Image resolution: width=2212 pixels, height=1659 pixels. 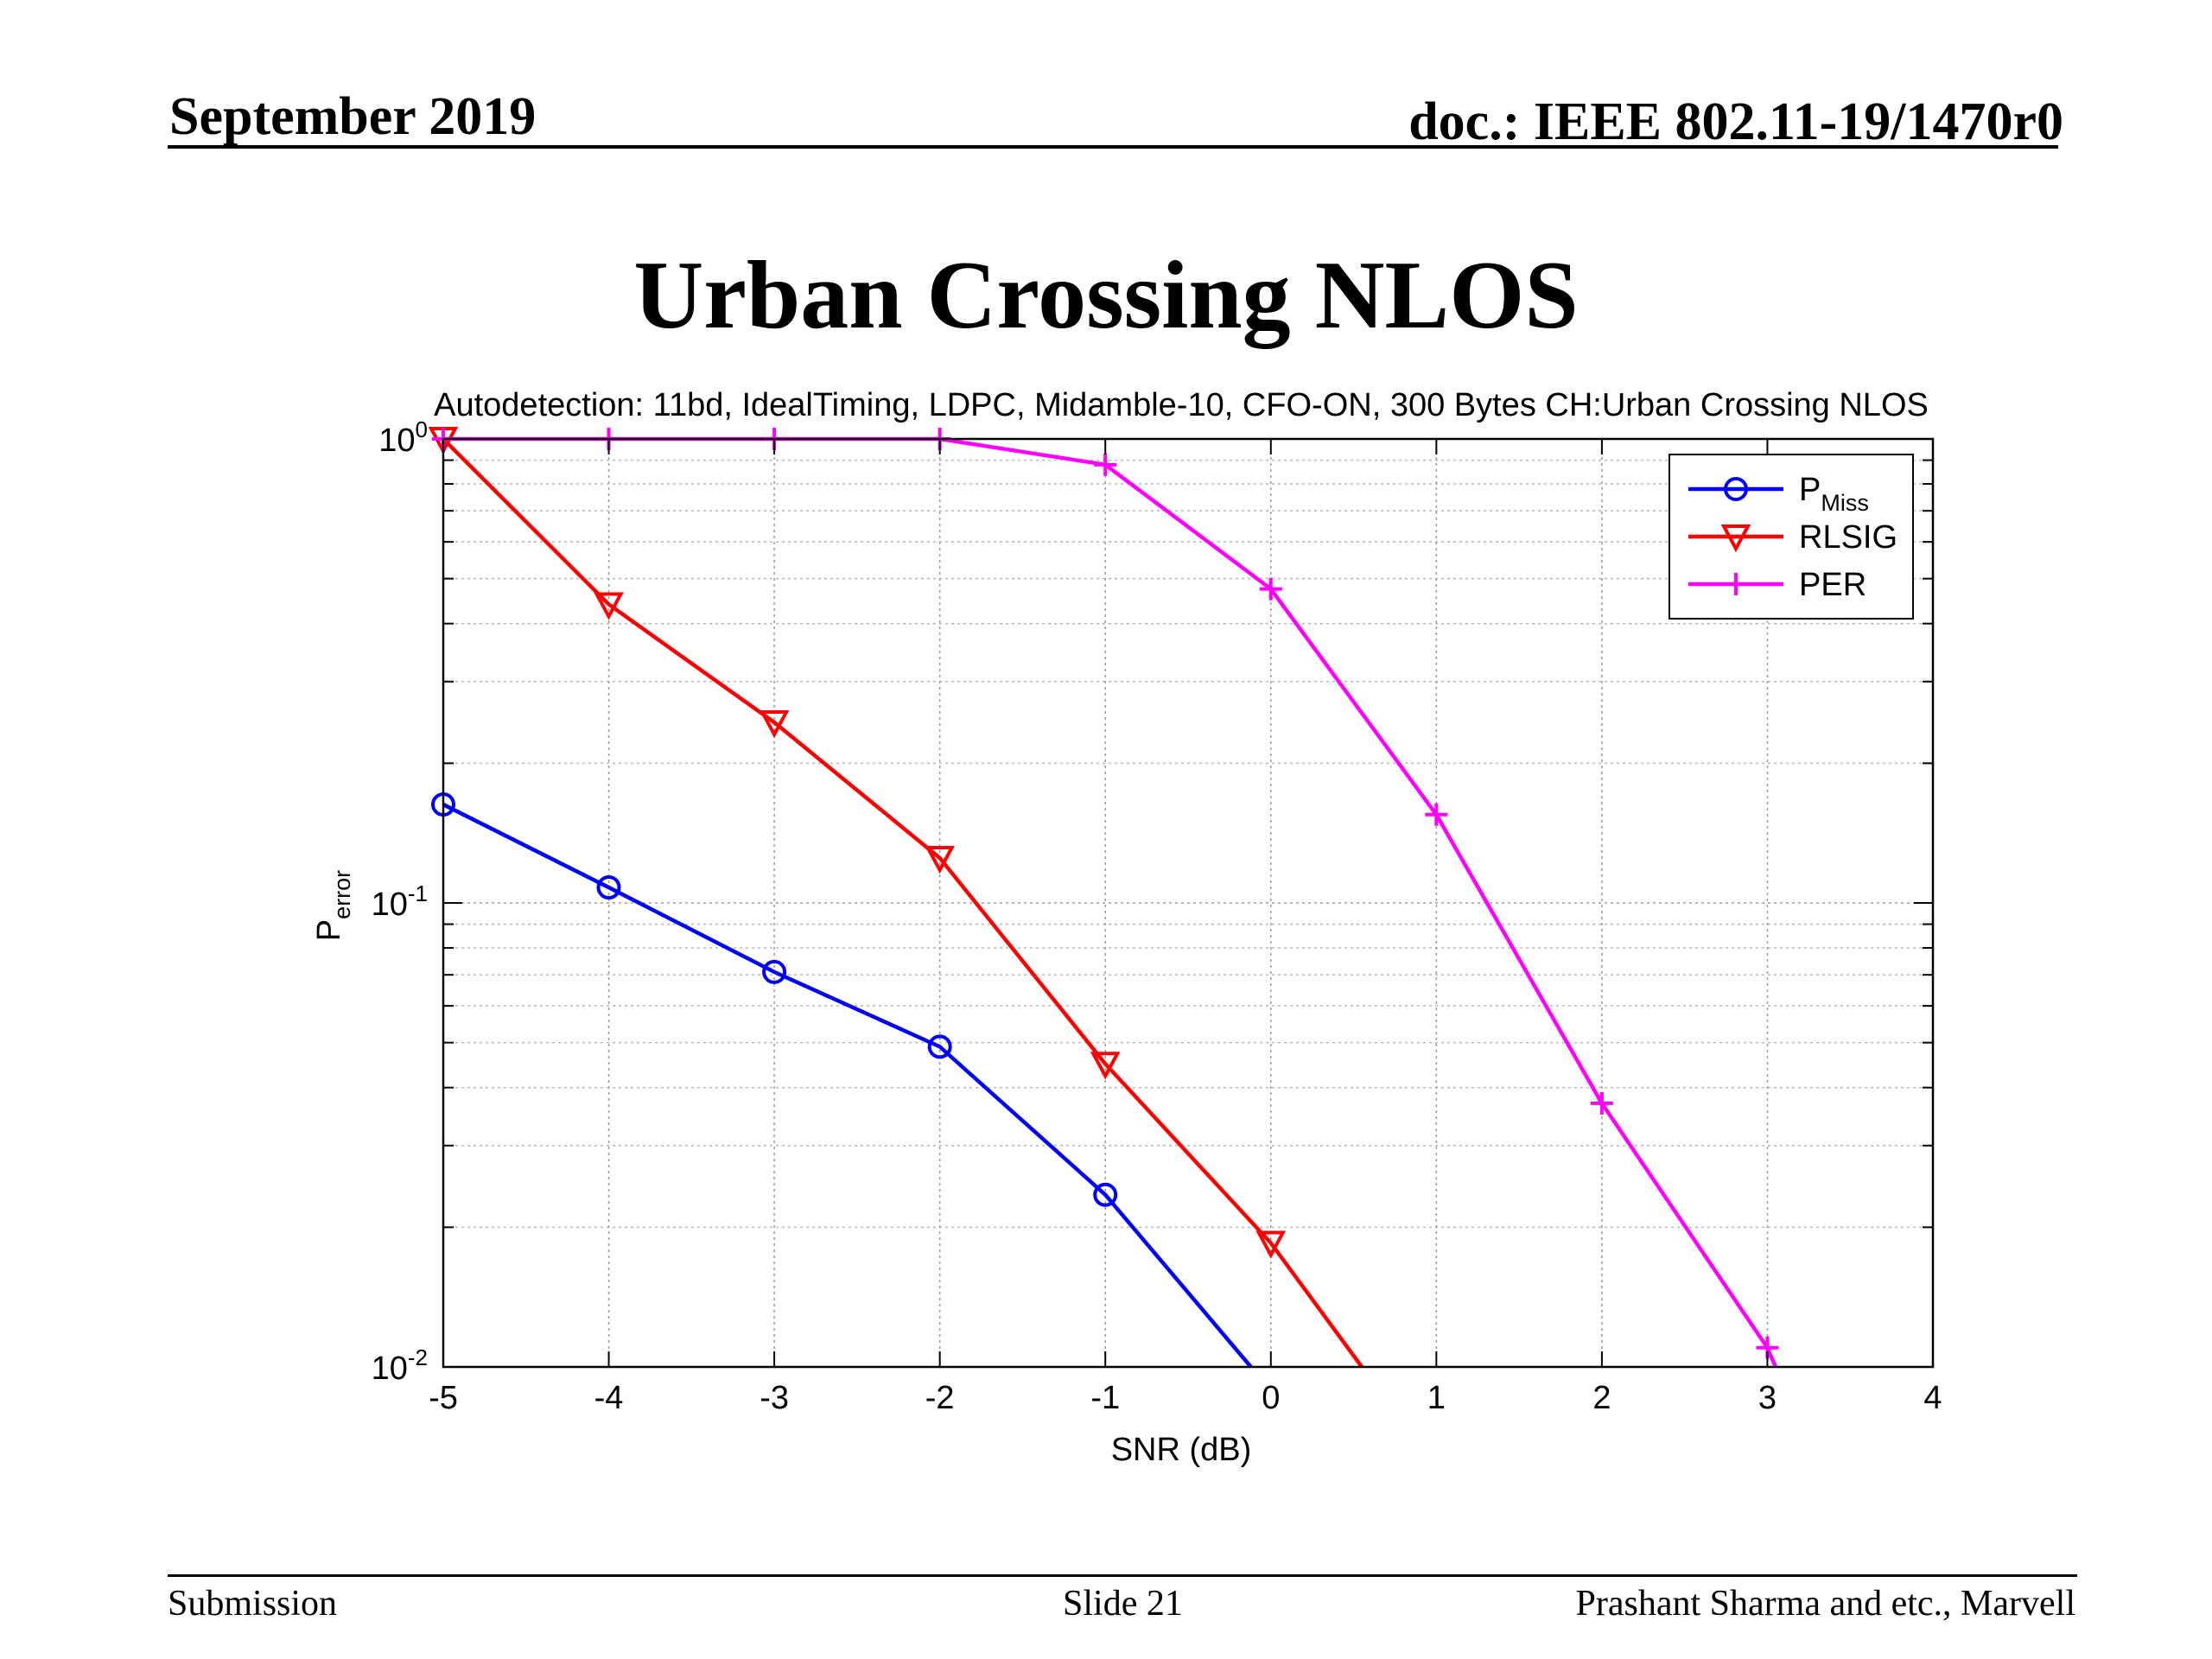 I want to click on slide-title: Urban Crossing NLOS, so click(x=1106, y=295).